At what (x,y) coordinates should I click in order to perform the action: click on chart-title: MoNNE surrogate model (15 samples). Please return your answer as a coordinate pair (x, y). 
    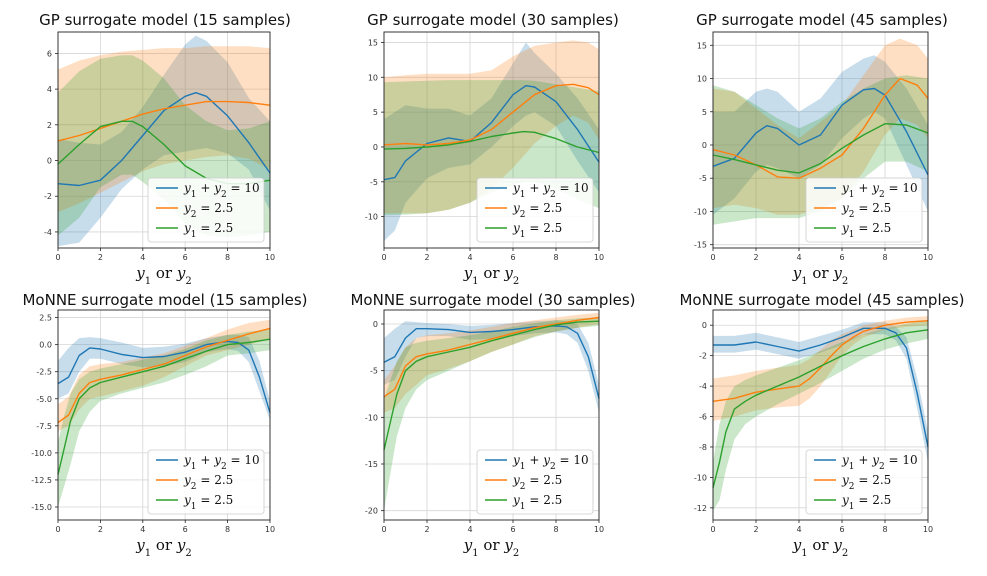
    Looking at the image, I should click on (164, 300).